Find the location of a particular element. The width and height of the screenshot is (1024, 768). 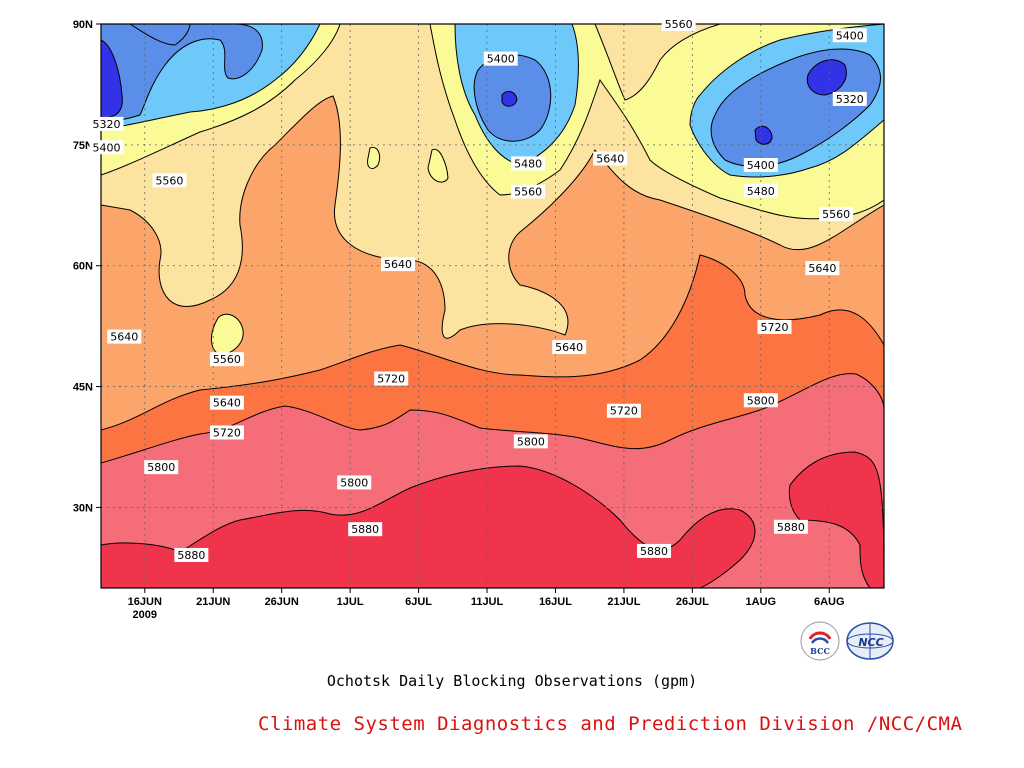

bcc-logo: BCC is located at coordinates (820, 641).